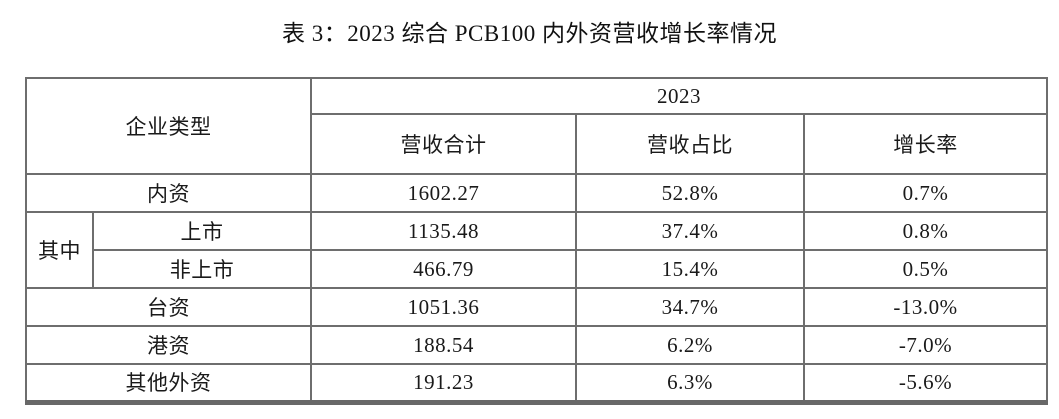 This screenshot has width=1059, height=419. I want to click on header-year-2023: 2023, so click(679, 96).